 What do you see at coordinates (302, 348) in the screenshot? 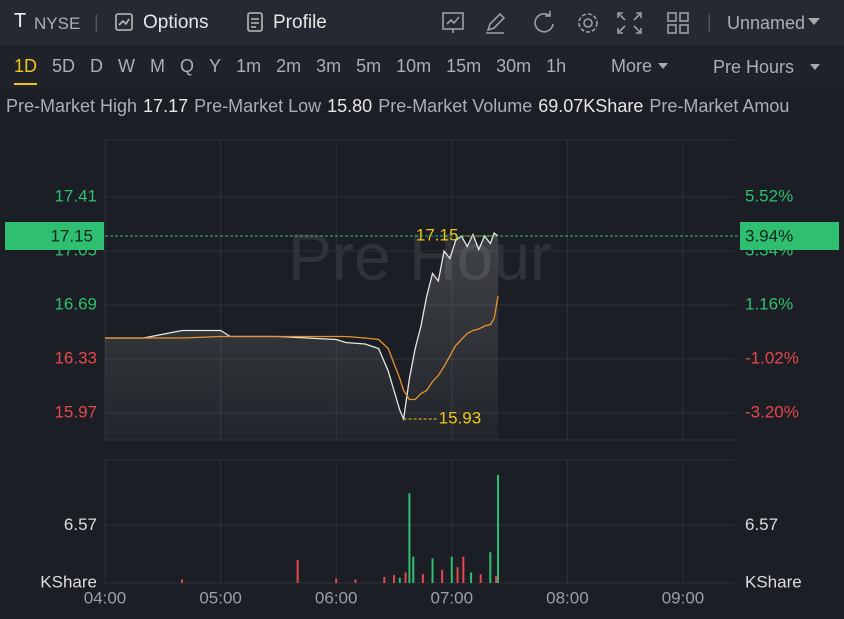
I see `price-line` at bounding box center [302, 348].